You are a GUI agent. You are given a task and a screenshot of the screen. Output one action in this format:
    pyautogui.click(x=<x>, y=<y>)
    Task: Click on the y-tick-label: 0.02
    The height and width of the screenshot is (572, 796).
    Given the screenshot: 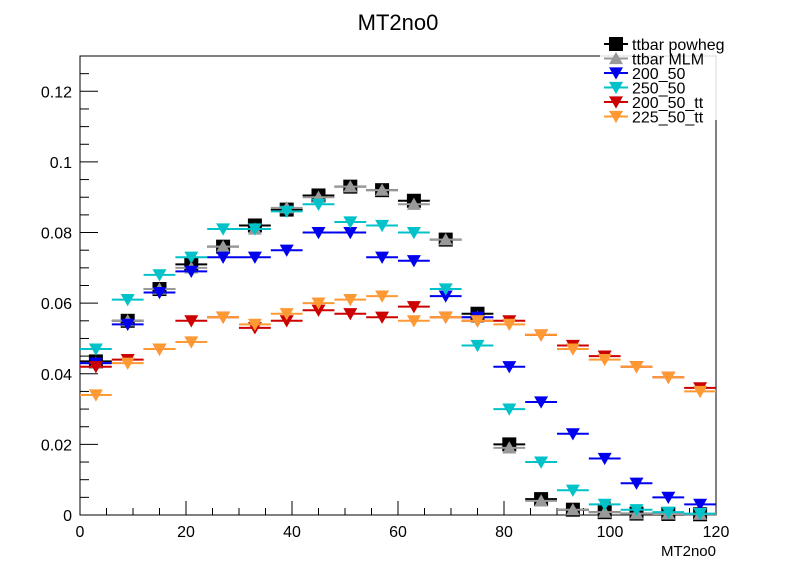 What is the action you would take?
    pyautogui.click(x=56, y=445)
    